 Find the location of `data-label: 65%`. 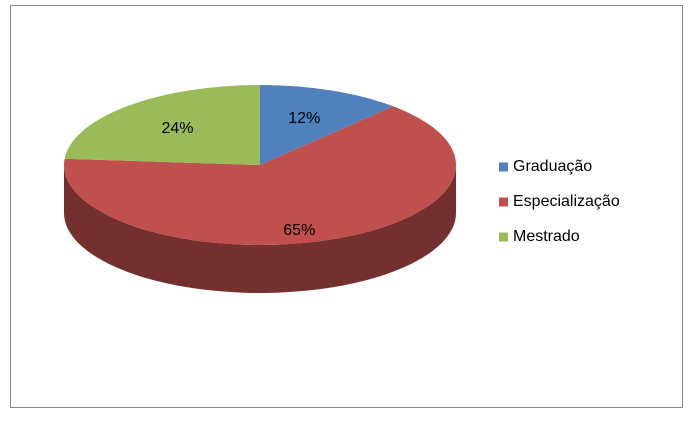

data-label: 65% is located at coordinates (299, 230).